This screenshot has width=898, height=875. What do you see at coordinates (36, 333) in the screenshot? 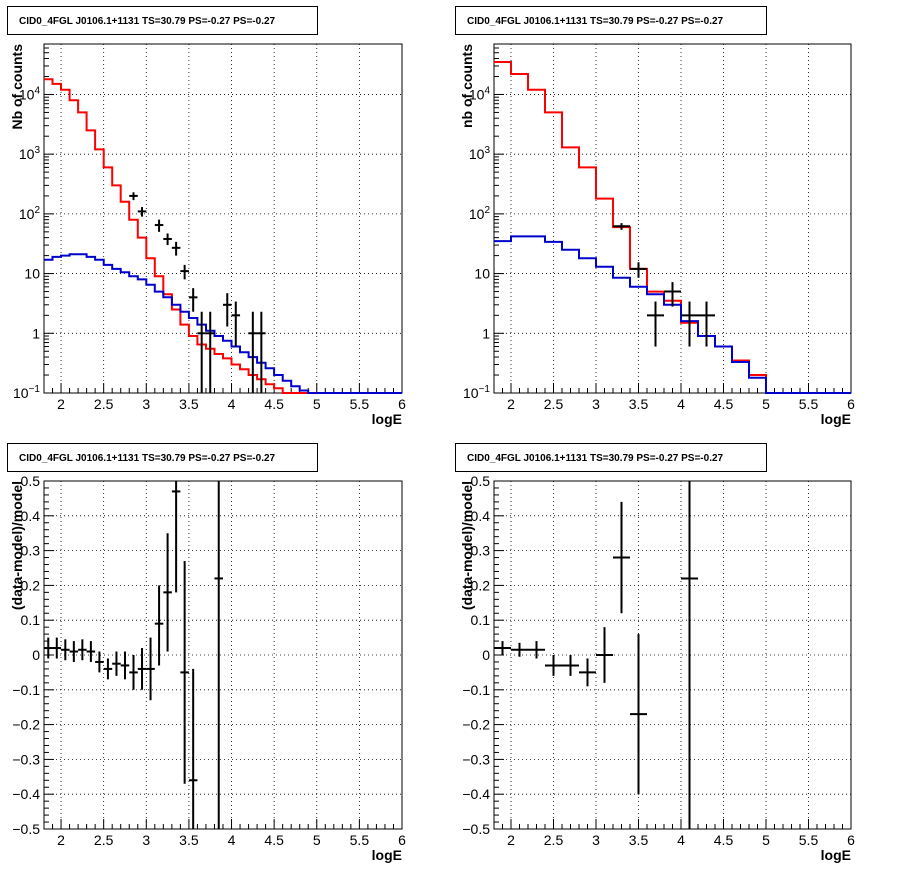
I see `y-tick-label: 1` at bounding box center [36, 333].